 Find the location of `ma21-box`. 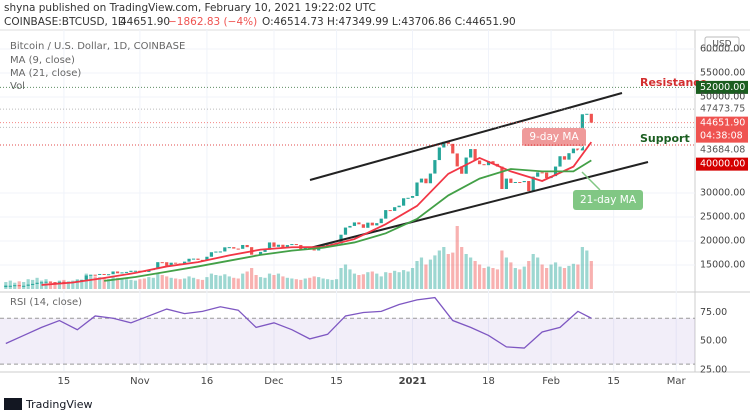

ma21-box is located at coordinates (608, 200).